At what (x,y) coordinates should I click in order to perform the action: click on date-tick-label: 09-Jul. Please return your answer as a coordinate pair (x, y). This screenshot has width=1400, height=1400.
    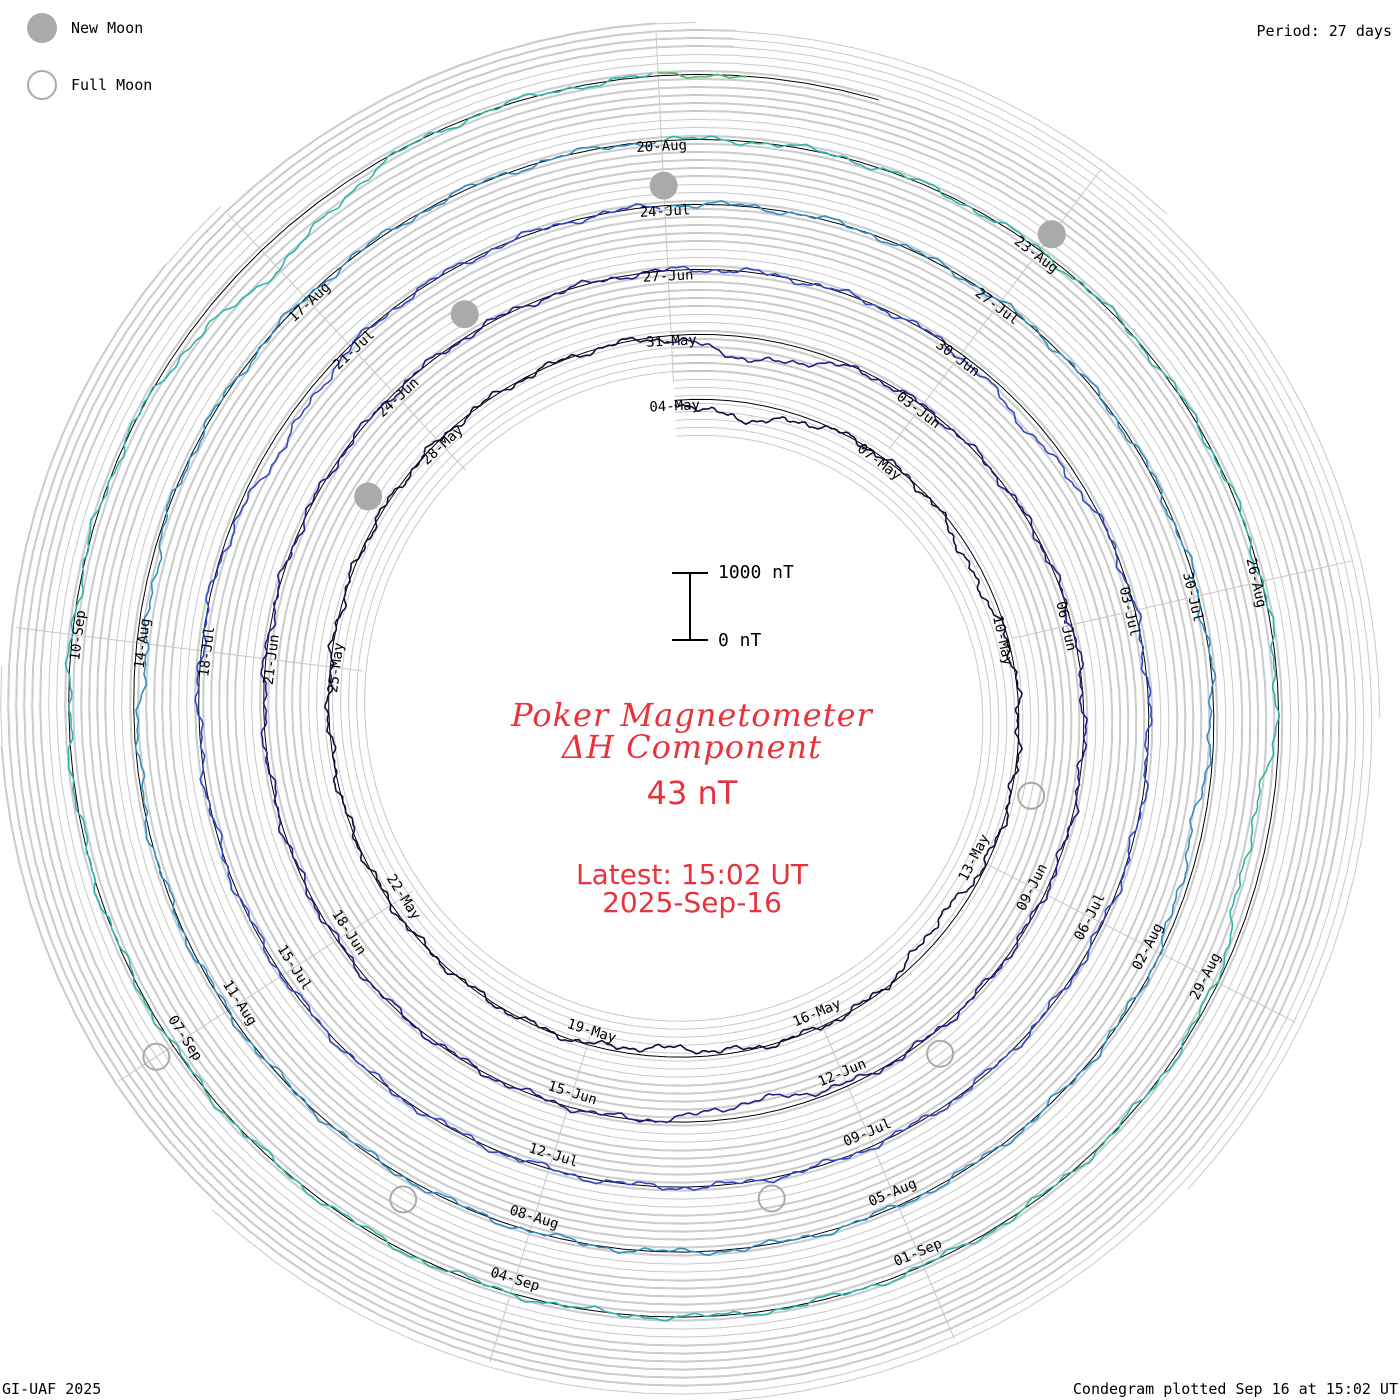
    Looking at the image, I should click on (867, 1133).